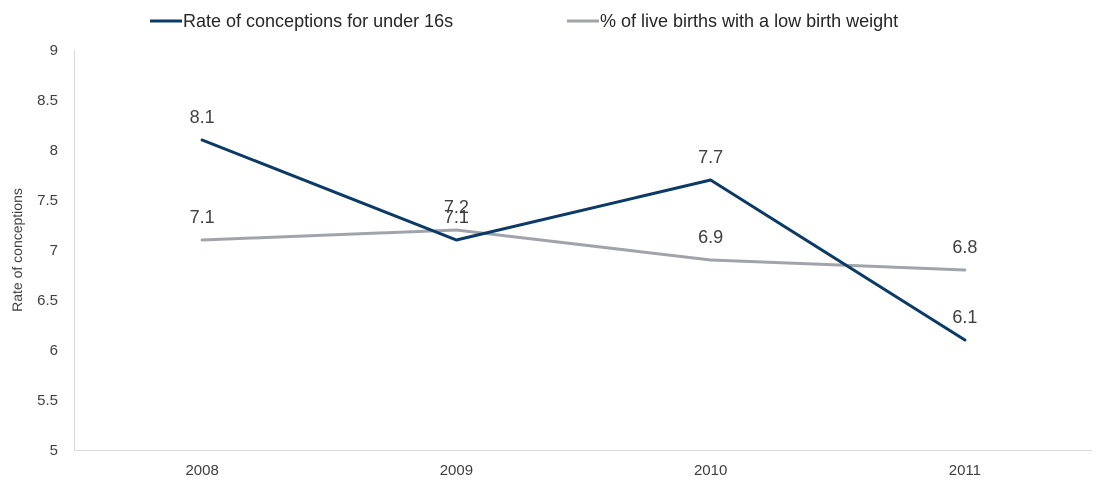  What do you see at coordinates (54, 50) in the screenshot?
I see `y-tick-label: 9` at bounding box center [54, 50].